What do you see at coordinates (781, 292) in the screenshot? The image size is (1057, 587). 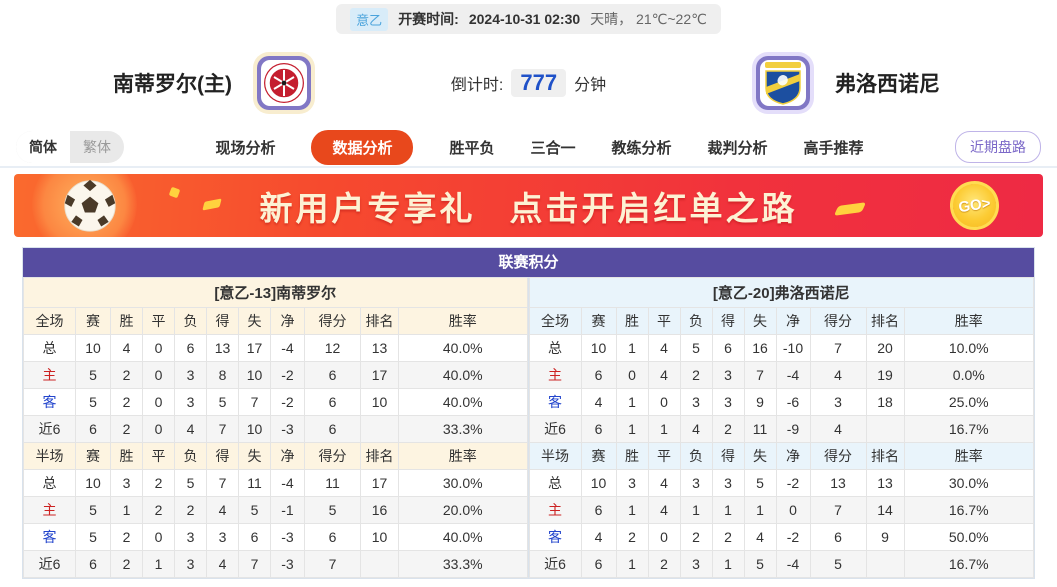 I see `header-cell: [意乙-20]弗洛西诺尼` at bounding box center [781, 292].